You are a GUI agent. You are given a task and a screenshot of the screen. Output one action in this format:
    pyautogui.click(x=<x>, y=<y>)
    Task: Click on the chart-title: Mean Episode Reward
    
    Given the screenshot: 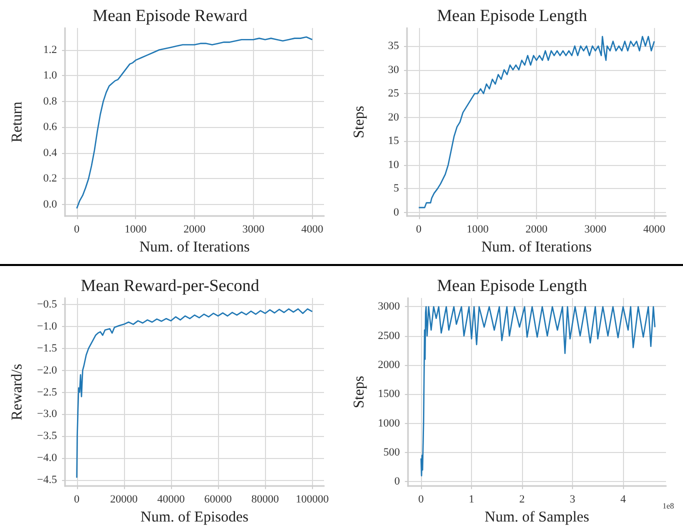 What is the action you would take?
    pyautogui.click(x=170, y=15)
    